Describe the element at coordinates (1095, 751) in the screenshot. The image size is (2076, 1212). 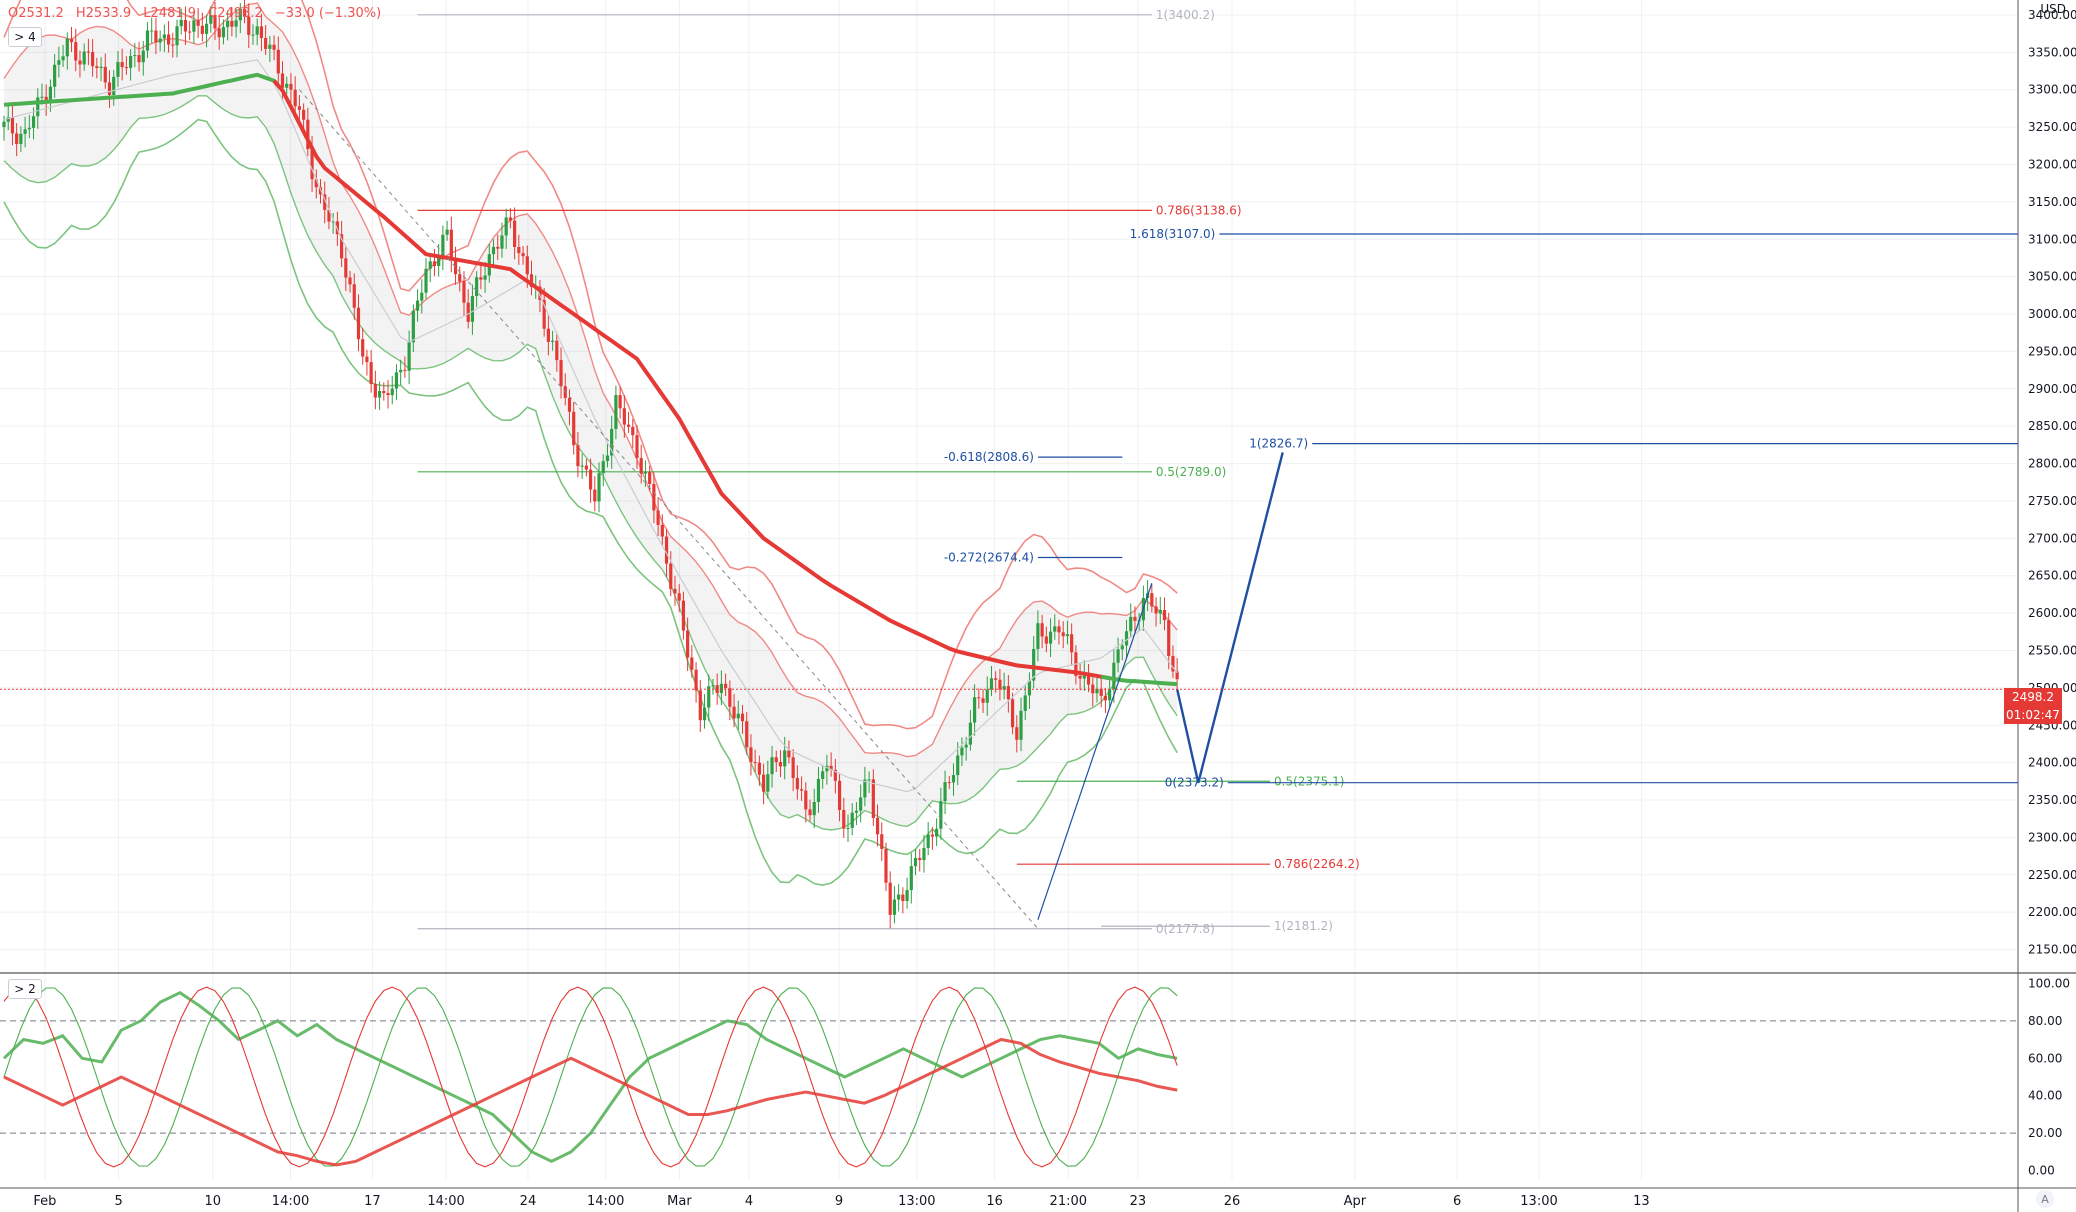
I see `fib-anchor-line` at that location.